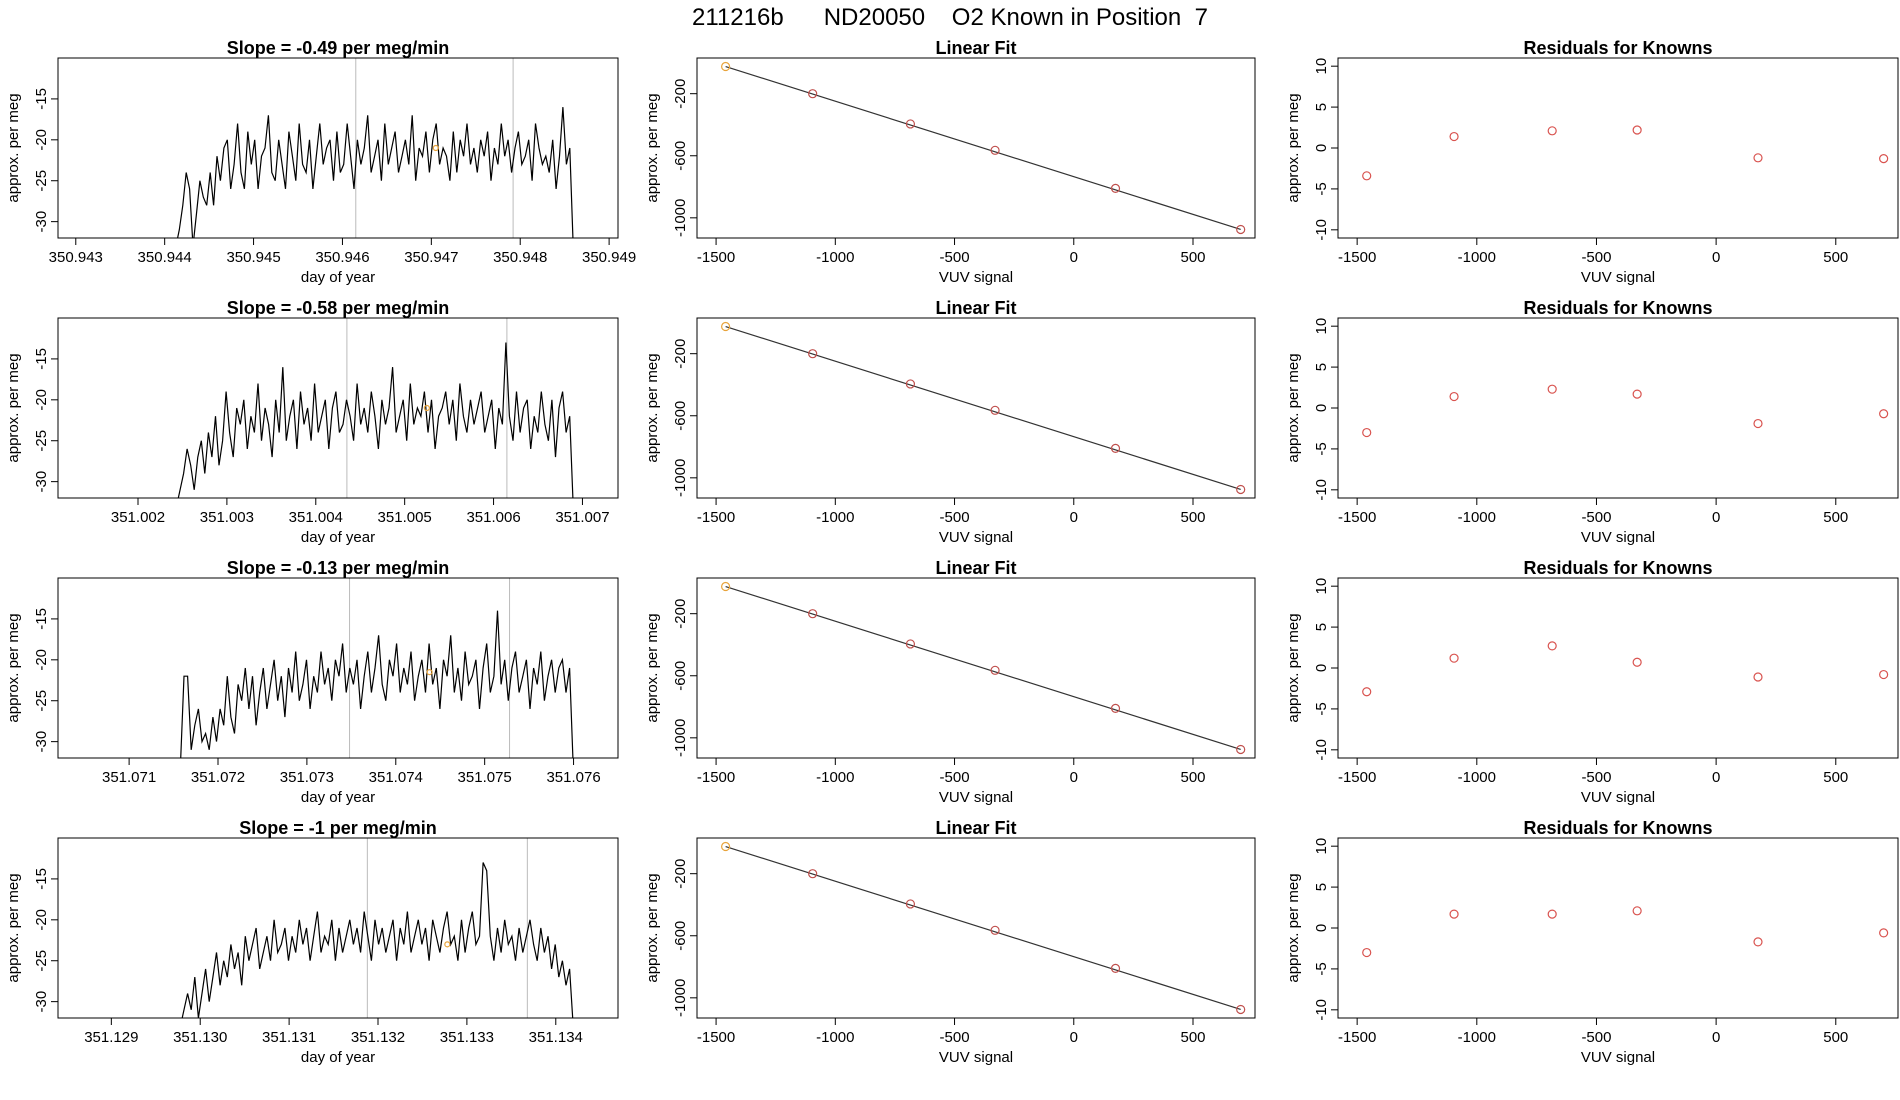 The image size is (1900, 1100). Describe the element at coordinates (582, 517) in the screenshot. I see `x-tick-label: 351.007` at that location.